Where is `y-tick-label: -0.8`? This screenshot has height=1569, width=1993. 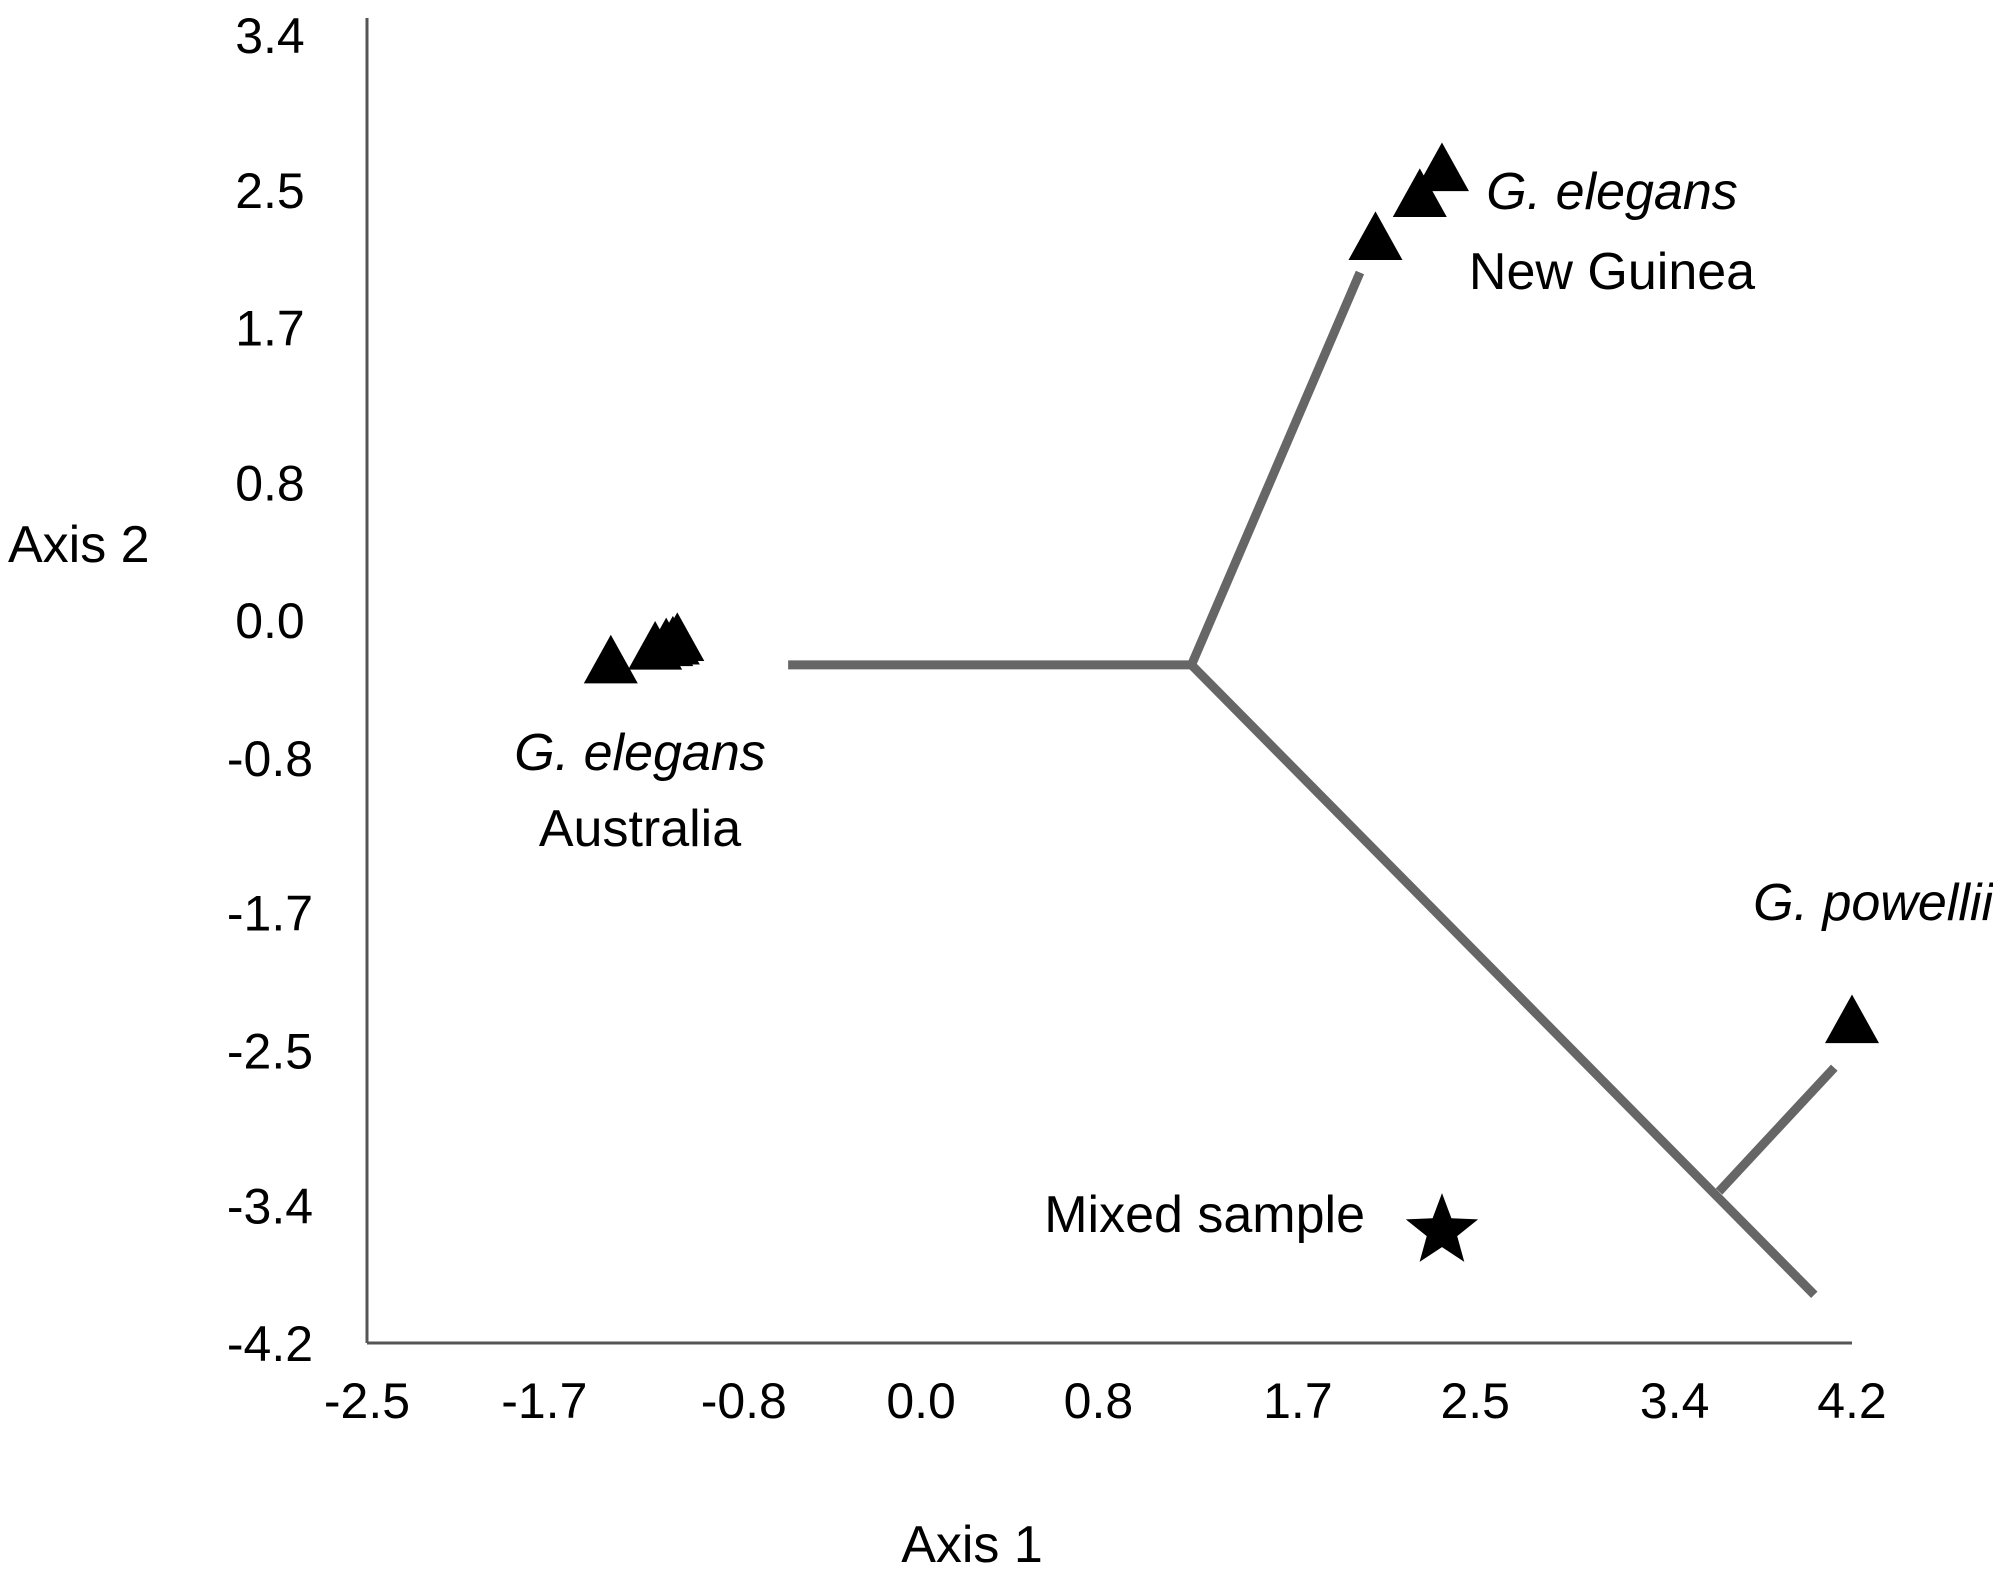 y-tick-label: -0.8 is located at coordinates (270, 759).